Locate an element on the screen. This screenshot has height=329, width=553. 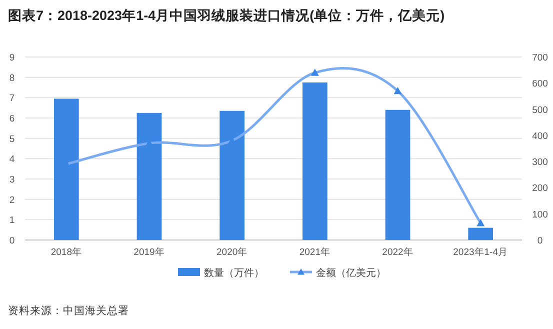
x-tick-label: 2021年 is located at coordinates (314, 252).